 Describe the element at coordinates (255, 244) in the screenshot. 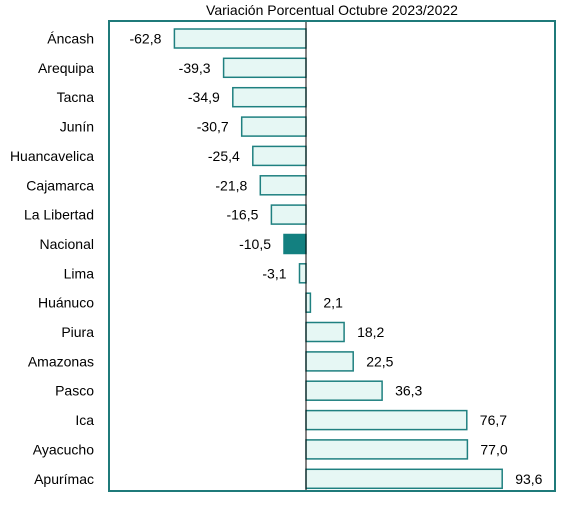

I see `value-label-nacional: -10,5` at that location.